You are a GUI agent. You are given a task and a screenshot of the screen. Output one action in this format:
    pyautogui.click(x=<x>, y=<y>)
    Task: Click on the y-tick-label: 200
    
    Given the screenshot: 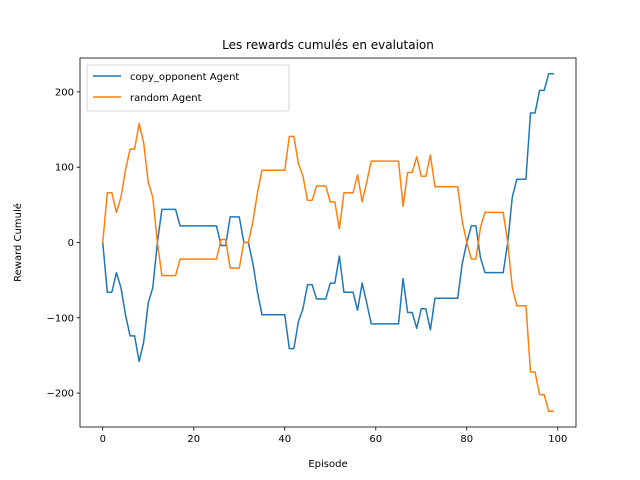 What is the action you would take?
    pyautogui.click(x=64, y=92)
    